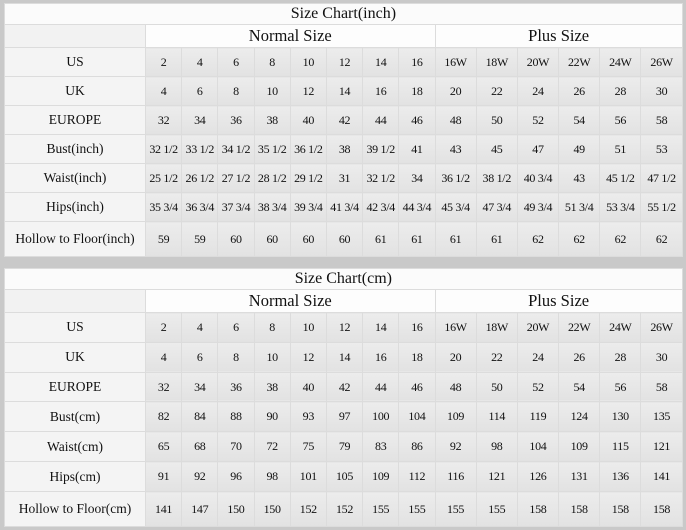 This screenshot has width=686, height=530. Describe the element at coordinates (417, 387) in the screenshot. I see `size-cell: 46` at that location.